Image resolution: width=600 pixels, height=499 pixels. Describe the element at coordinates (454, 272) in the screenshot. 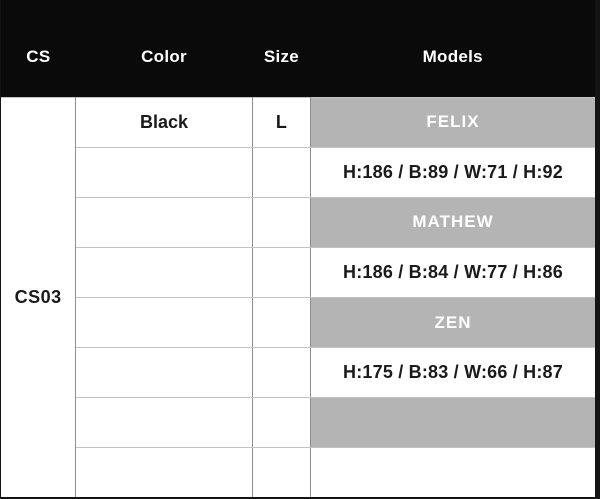

I see `measurements-cell: H:186 / B:84 / W:77 / H:86` at that location.